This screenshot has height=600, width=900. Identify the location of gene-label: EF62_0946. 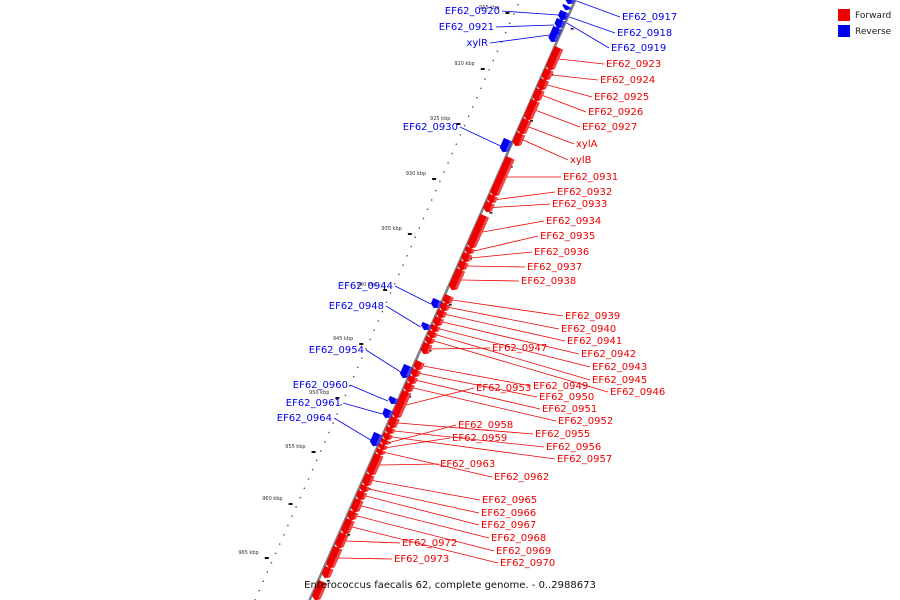
(637, 392).